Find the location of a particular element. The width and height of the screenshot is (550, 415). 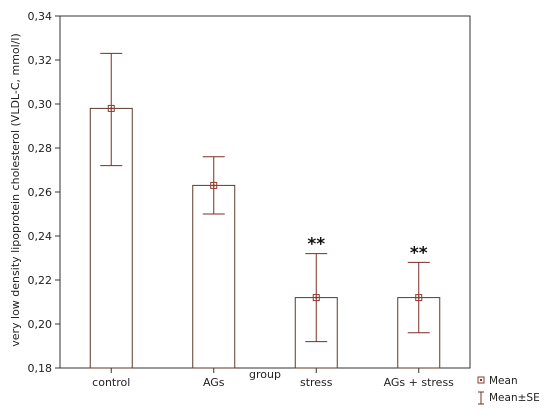

legend: Mean Mean±SE is located at coordinates (508, 390).